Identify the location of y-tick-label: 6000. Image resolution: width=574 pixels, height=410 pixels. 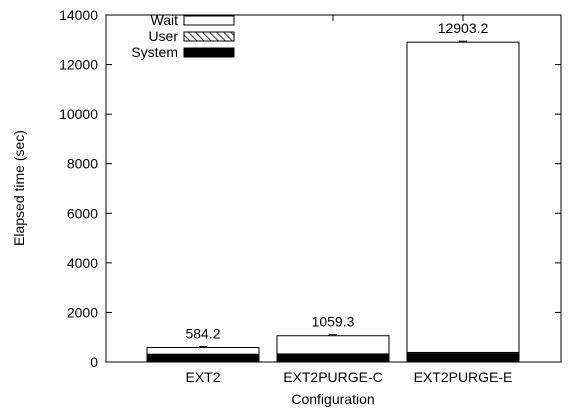
(82, 213).